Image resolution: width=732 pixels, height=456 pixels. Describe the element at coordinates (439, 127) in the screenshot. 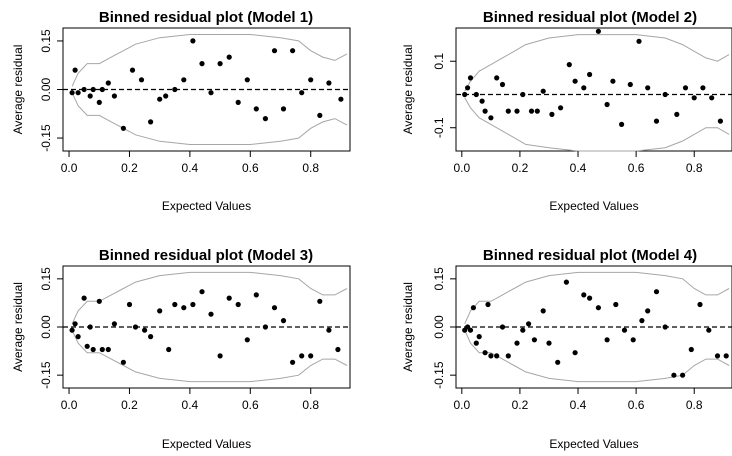

I see `y-tick-label: -0.1` at that location.